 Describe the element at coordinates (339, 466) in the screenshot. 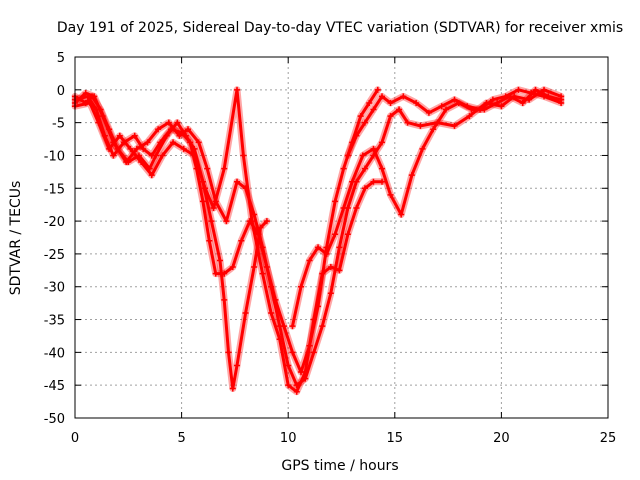

I see `x-axis-label: GPS time / hours` at that location.